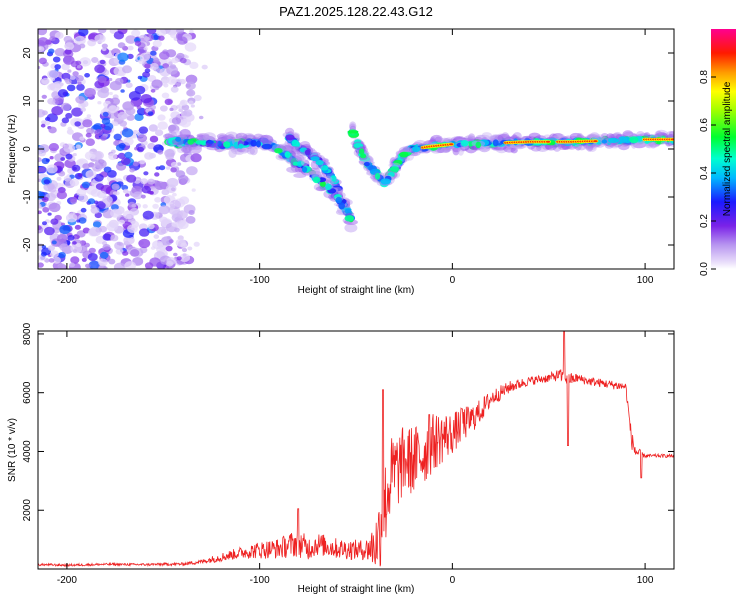  I want to click on colorbar-tick-label: 0.4, so click(704, 173).